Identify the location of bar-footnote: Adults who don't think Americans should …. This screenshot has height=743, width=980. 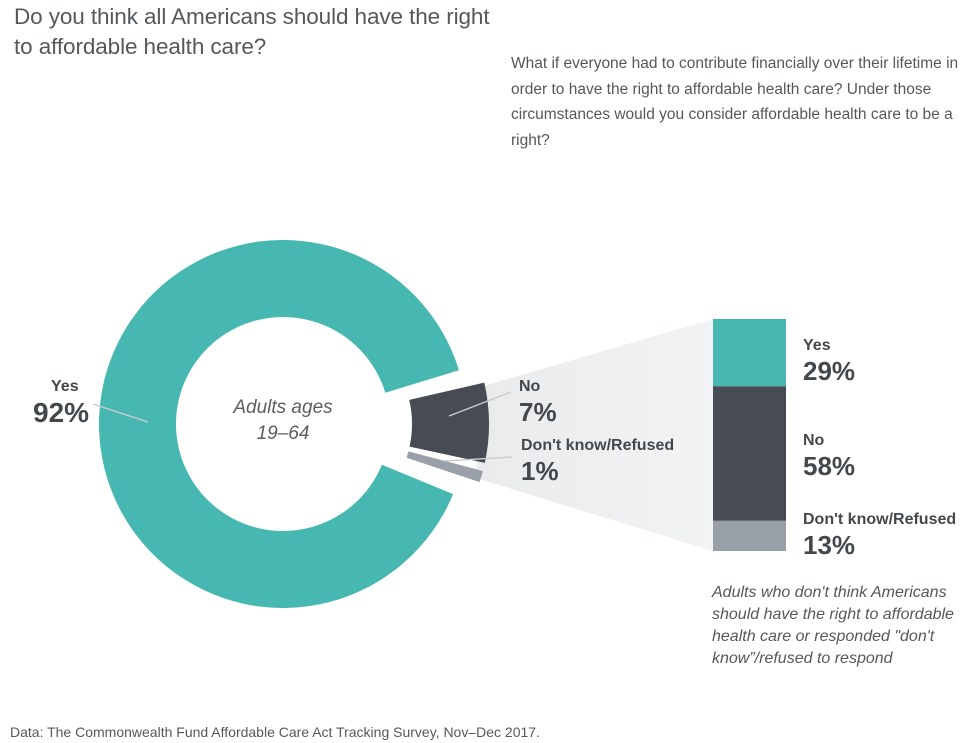
(833, 625).